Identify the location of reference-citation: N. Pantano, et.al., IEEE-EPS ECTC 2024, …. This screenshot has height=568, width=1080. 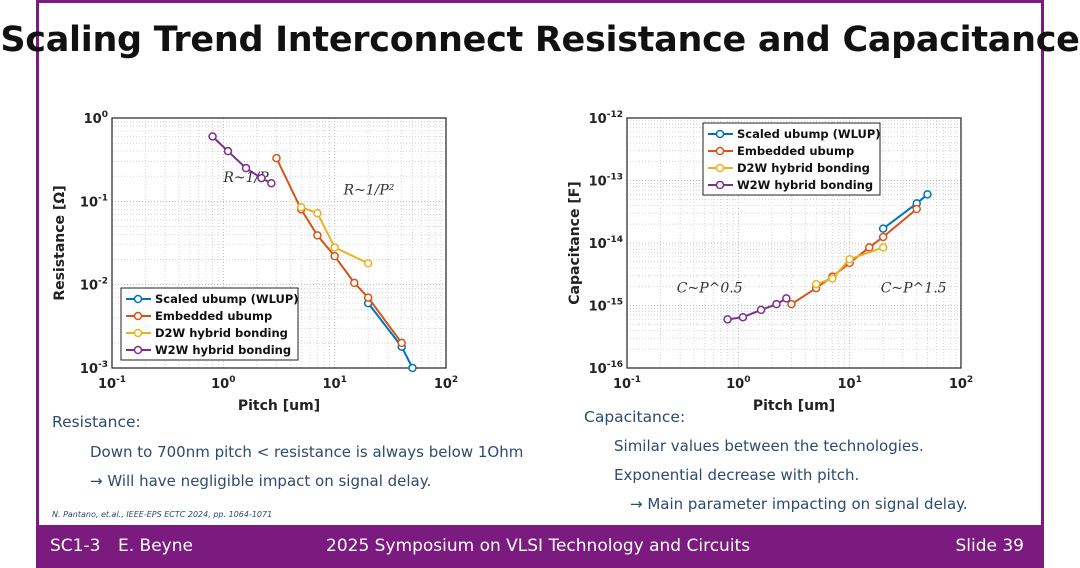
(162, 514).